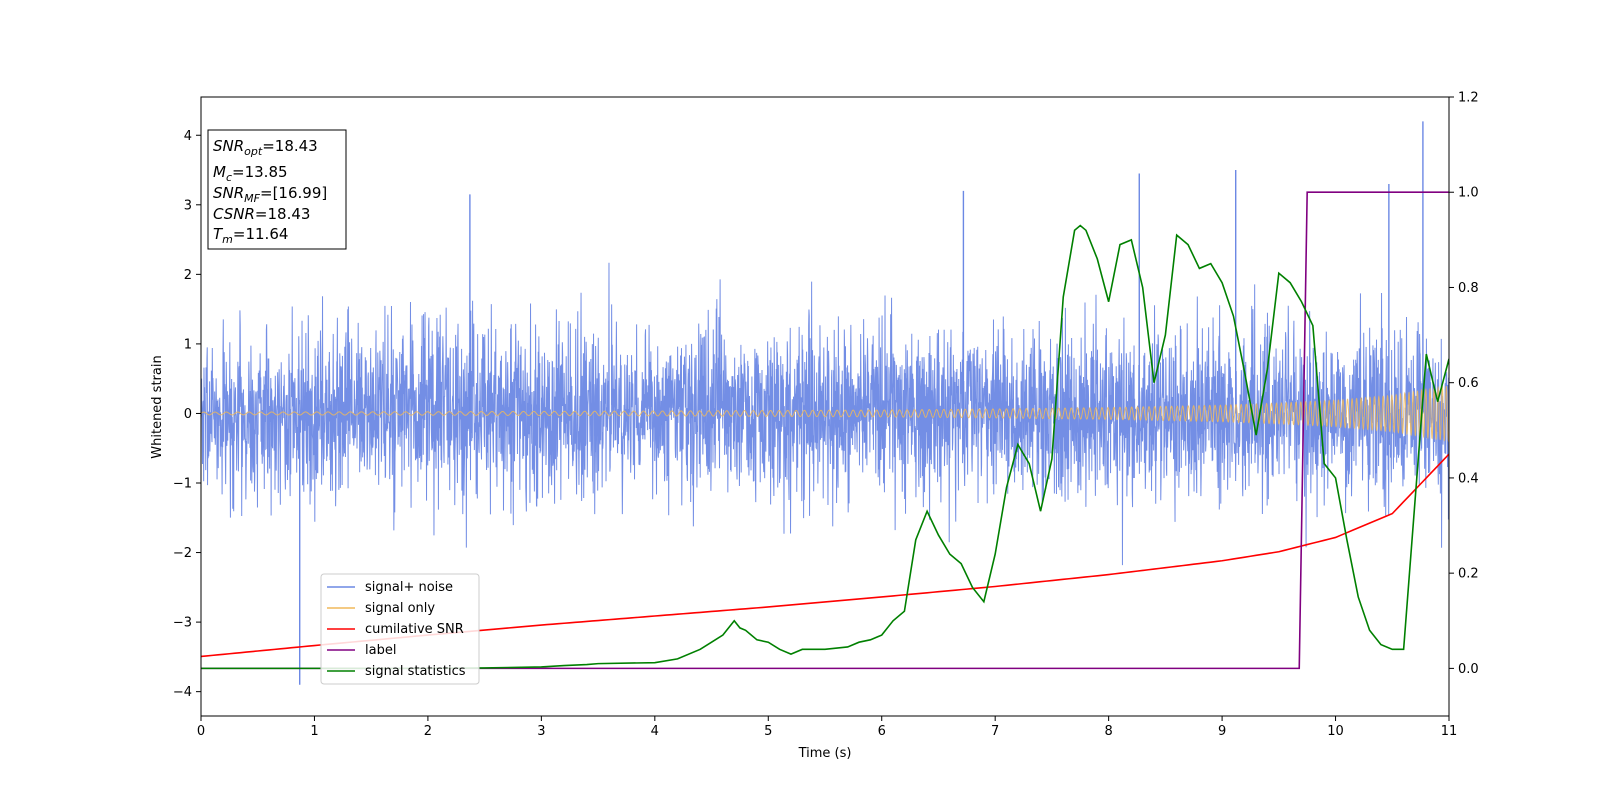  What do you see at coordinates (415, 671) in the screenshot?
I see `legend-signal-statistics: signal statistics` at bounding box center [415, 671].